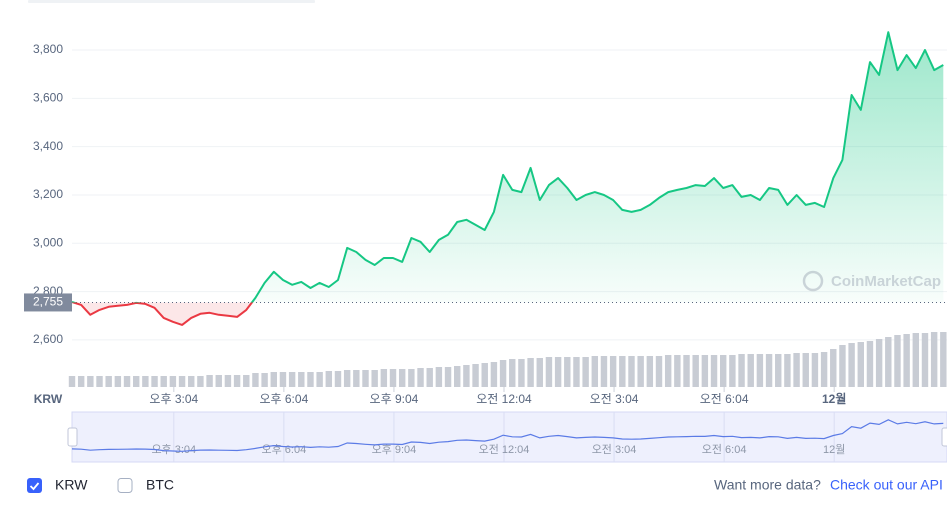  What do you see at coordinates (834, 449) in the screenshot?
I see `navigator-tick-label: 12월` at bounding box center [834, 449].